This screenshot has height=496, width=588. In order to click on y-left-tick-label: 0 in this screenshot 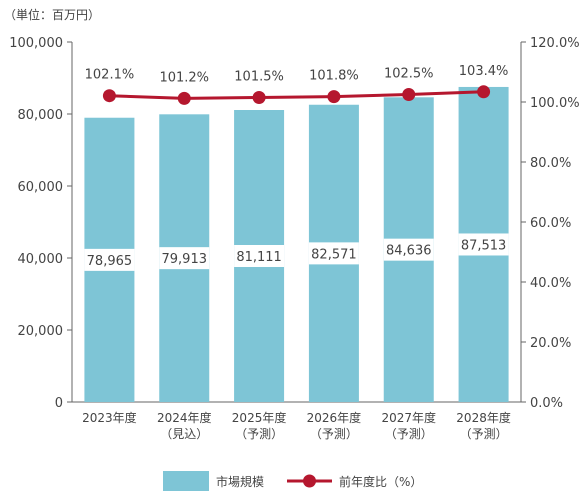, I will do `click(59, 403)`.